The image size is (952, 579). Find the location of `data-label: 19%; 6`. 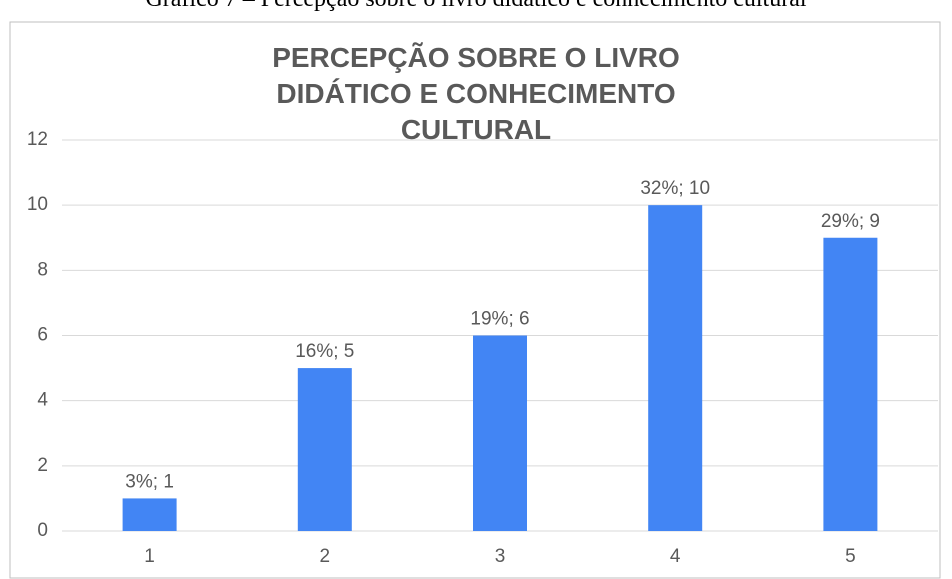

data-label: 19%; 6 is located at coordinates (499, 319).